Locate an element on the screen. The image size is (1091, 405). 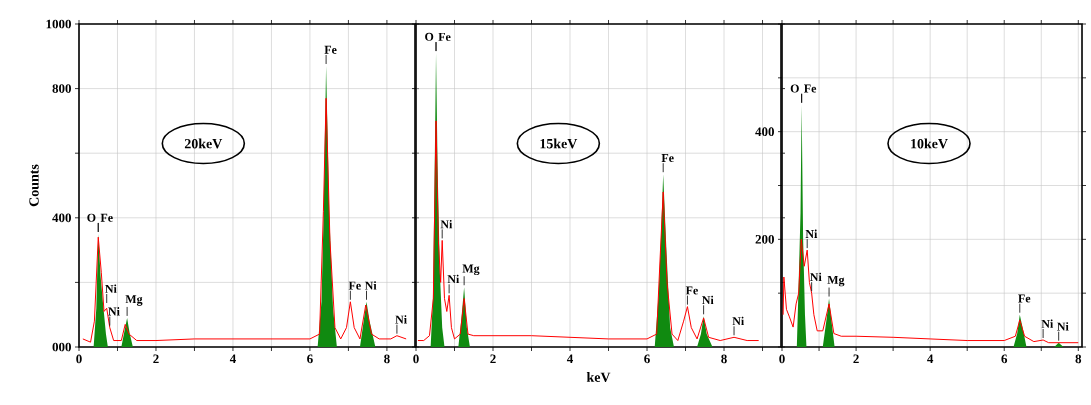
y-axis-title: Counts is located at coordinates (34, 185).